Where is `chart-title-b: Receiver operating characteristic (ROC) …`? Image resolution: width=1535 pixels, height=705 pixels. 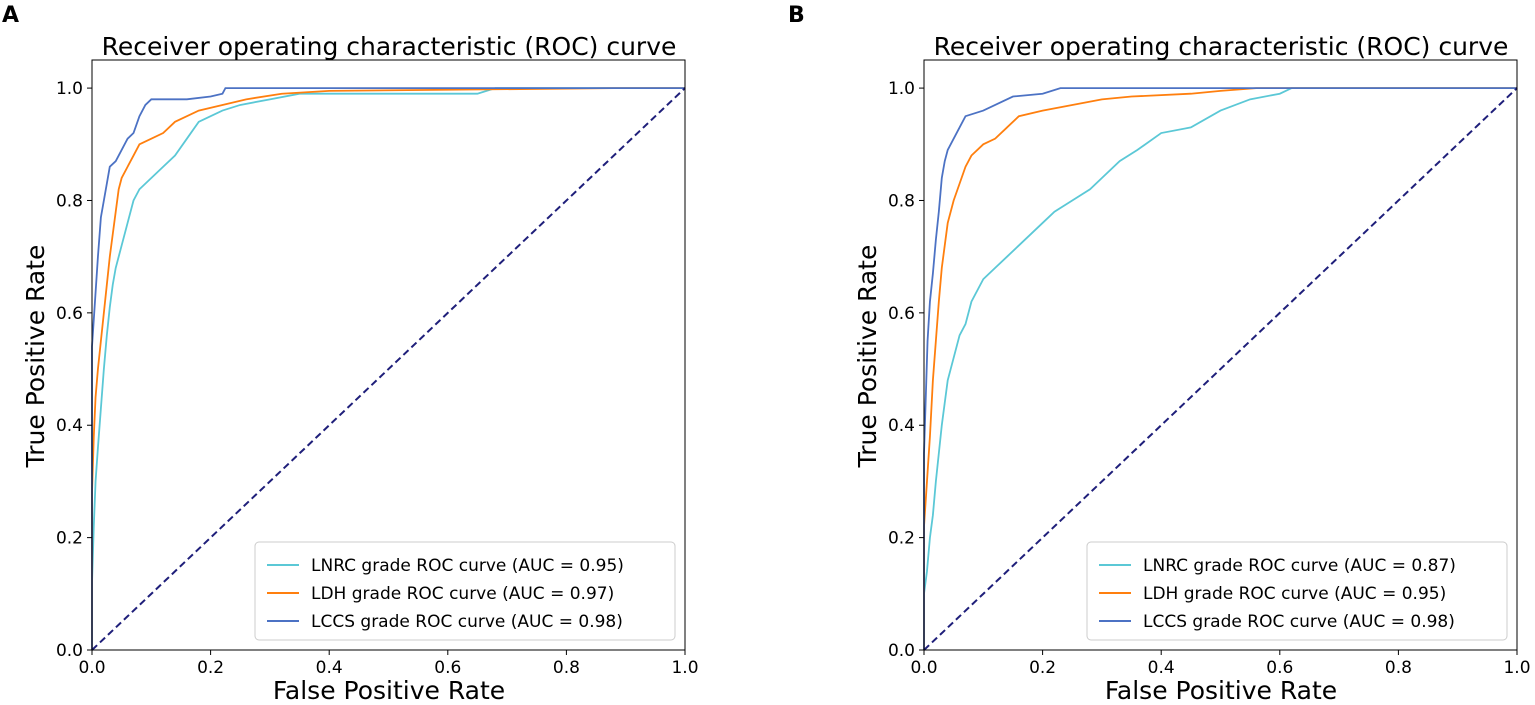
chart-title-b: Receiver operating characteristic (ROC) … is located at coordinates (1221, 46).